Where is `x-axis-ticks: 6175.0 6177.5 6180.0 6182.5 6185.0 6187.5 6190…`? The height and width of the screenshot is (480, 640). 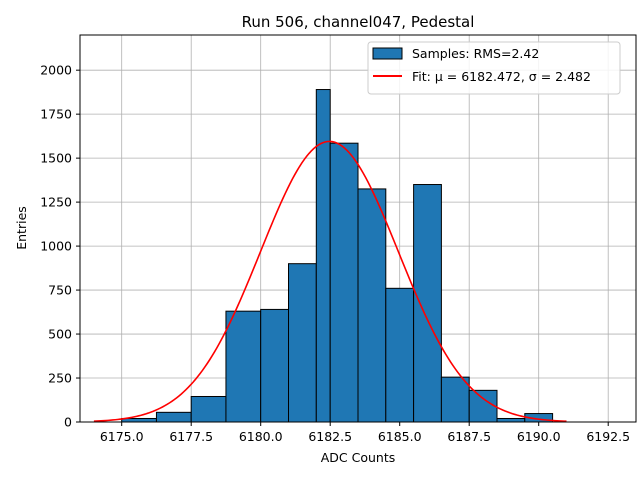
x-axis-ticks: 6175.0 6177.5 6180.0 6182.5 6185.0 6187.5 6190… is located at coordinates (365, 433).